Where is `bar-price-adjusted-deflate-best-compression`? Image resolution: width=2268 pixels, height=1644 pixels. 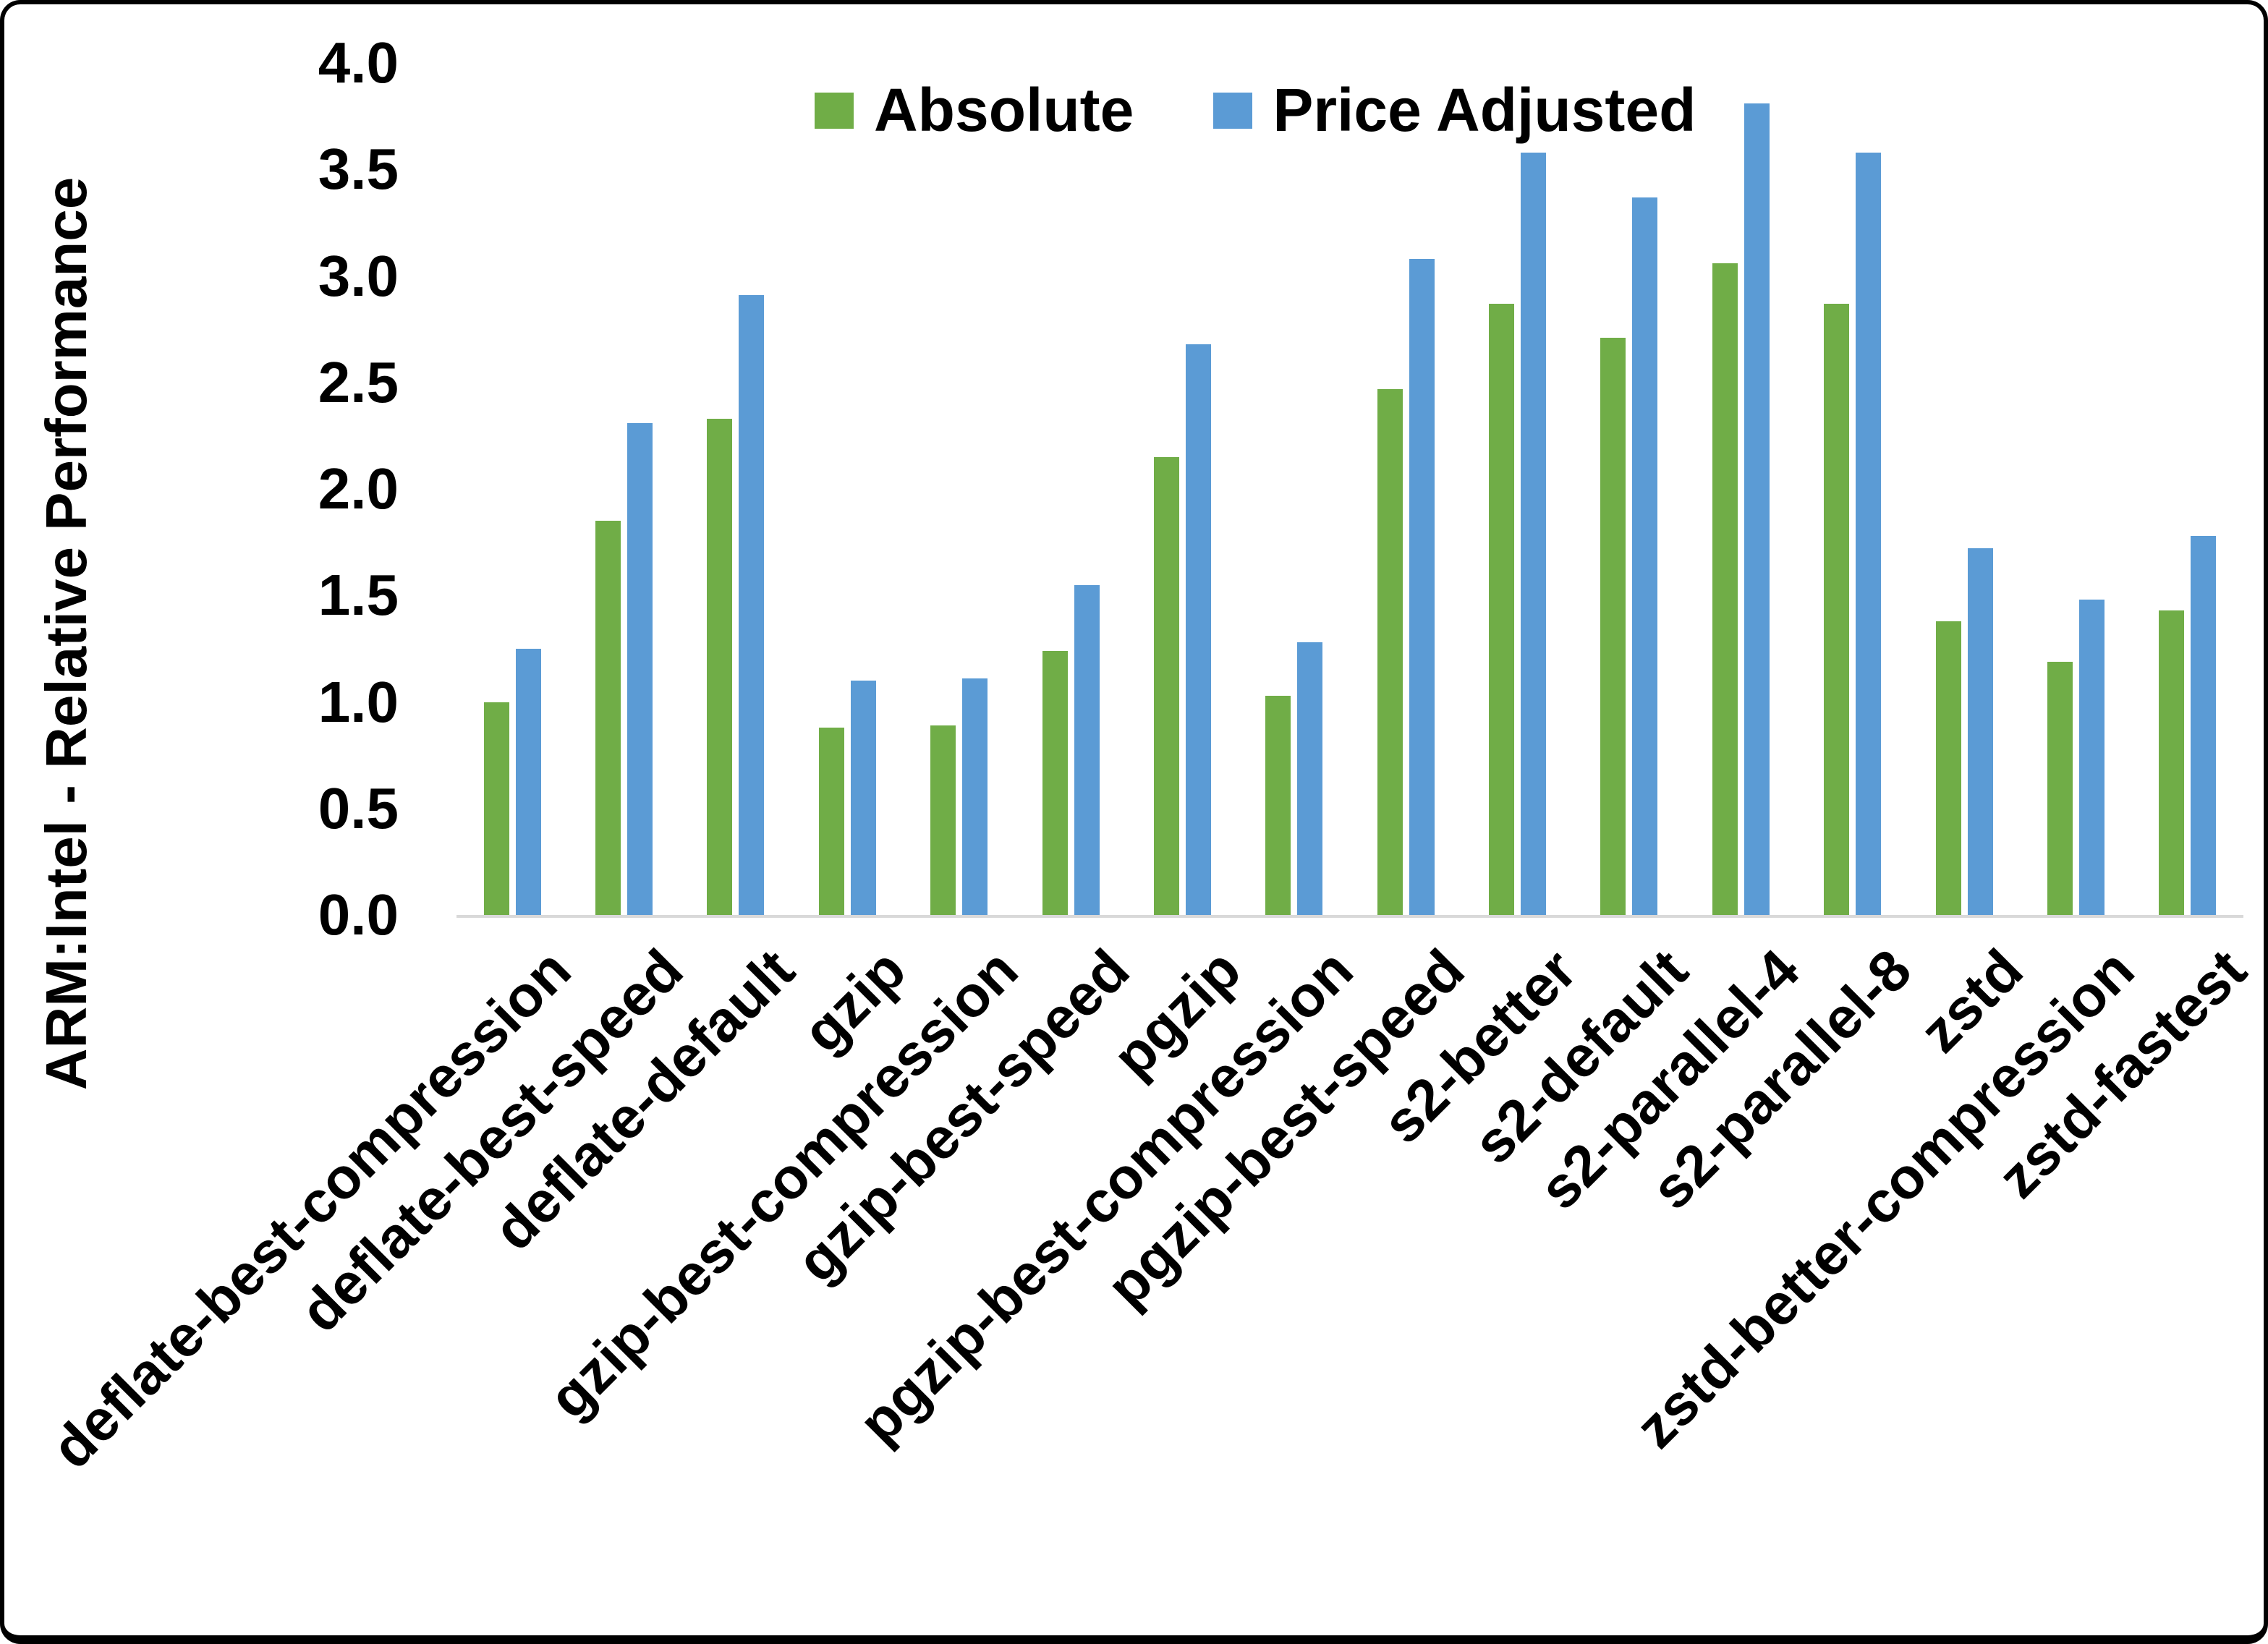 bar-price-adjusted-deflate-best-compression is located at coordinates (528, 781).